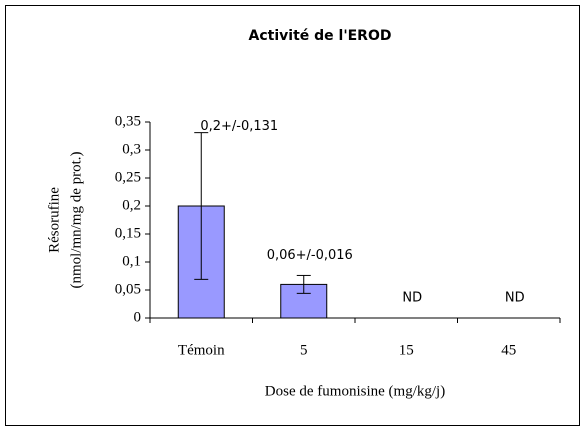 The width and height of the screenshot is (586, 432). I want to click on x-tick-label: 45, so click(508, 350).